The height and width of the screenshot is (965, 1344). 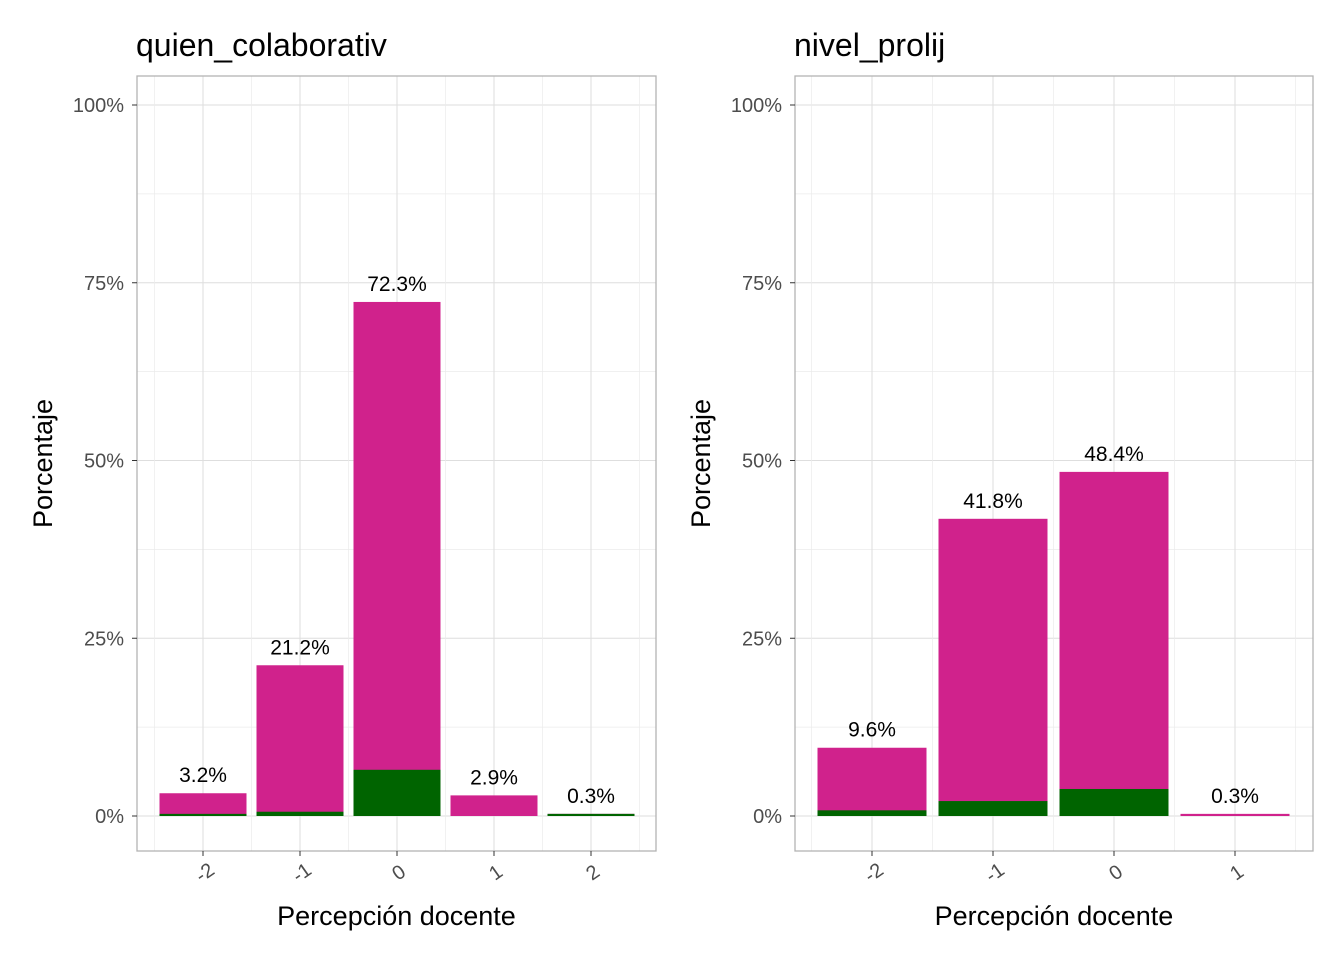 I want to click on chart-title: quien_colaborativ, so click(x=261, y=45).